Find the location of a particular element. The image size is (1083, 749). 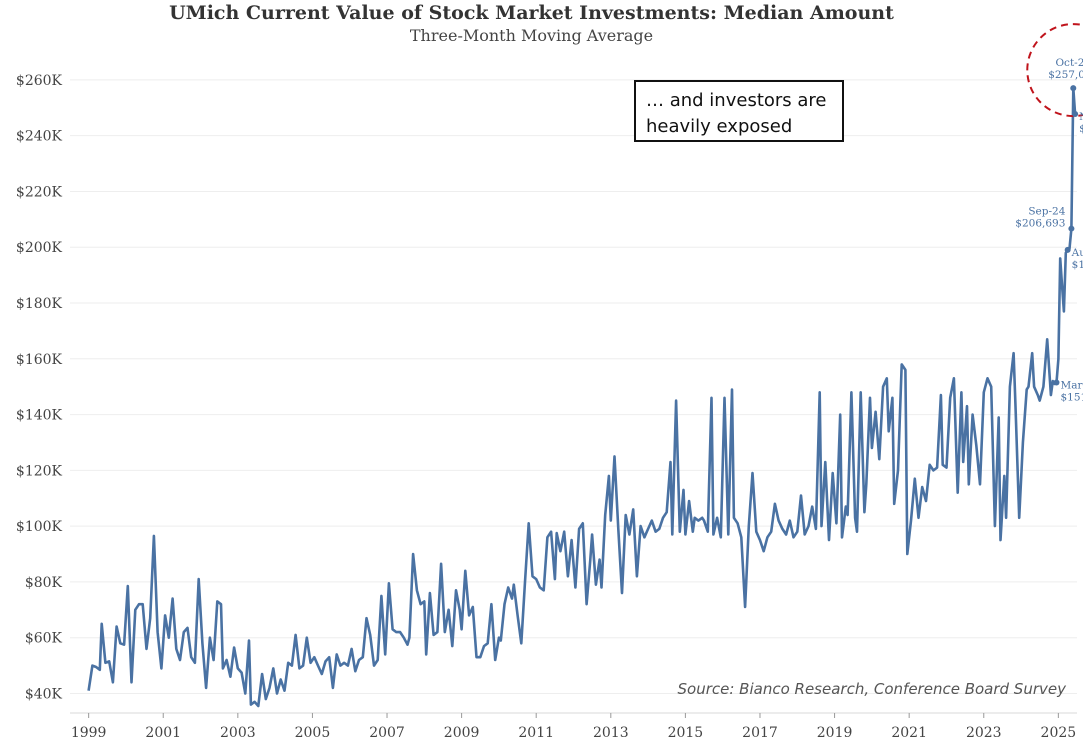

x-tick-label-12: 2023 is located at coordinates (984, 733).